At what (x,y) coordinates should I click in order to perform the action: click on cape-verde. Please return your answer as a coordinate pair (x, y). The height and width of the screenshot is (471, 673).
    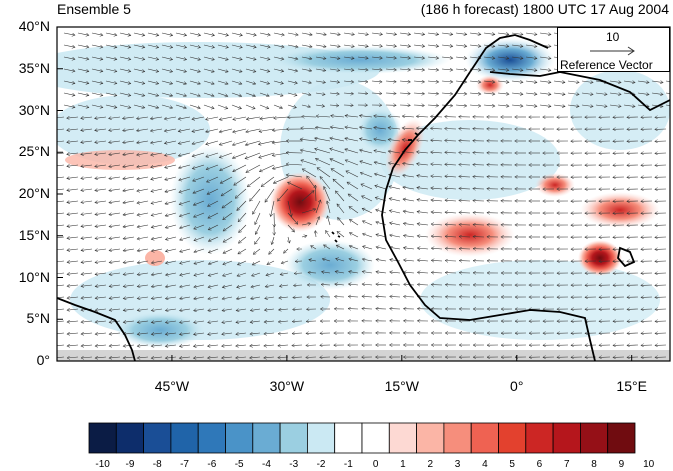
    Looking at the image, I should click on (336, 237).